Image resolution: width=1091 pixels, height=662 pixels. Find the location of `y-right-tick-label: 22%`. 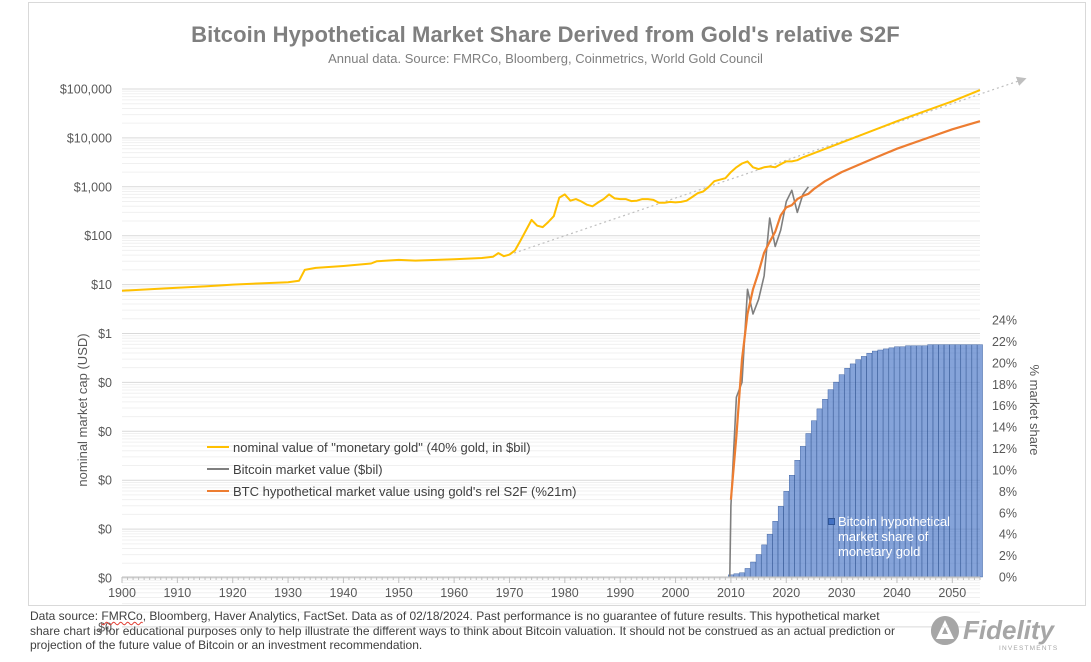

y-right-tick-label: 22% is located at coordinates (1004, 342).